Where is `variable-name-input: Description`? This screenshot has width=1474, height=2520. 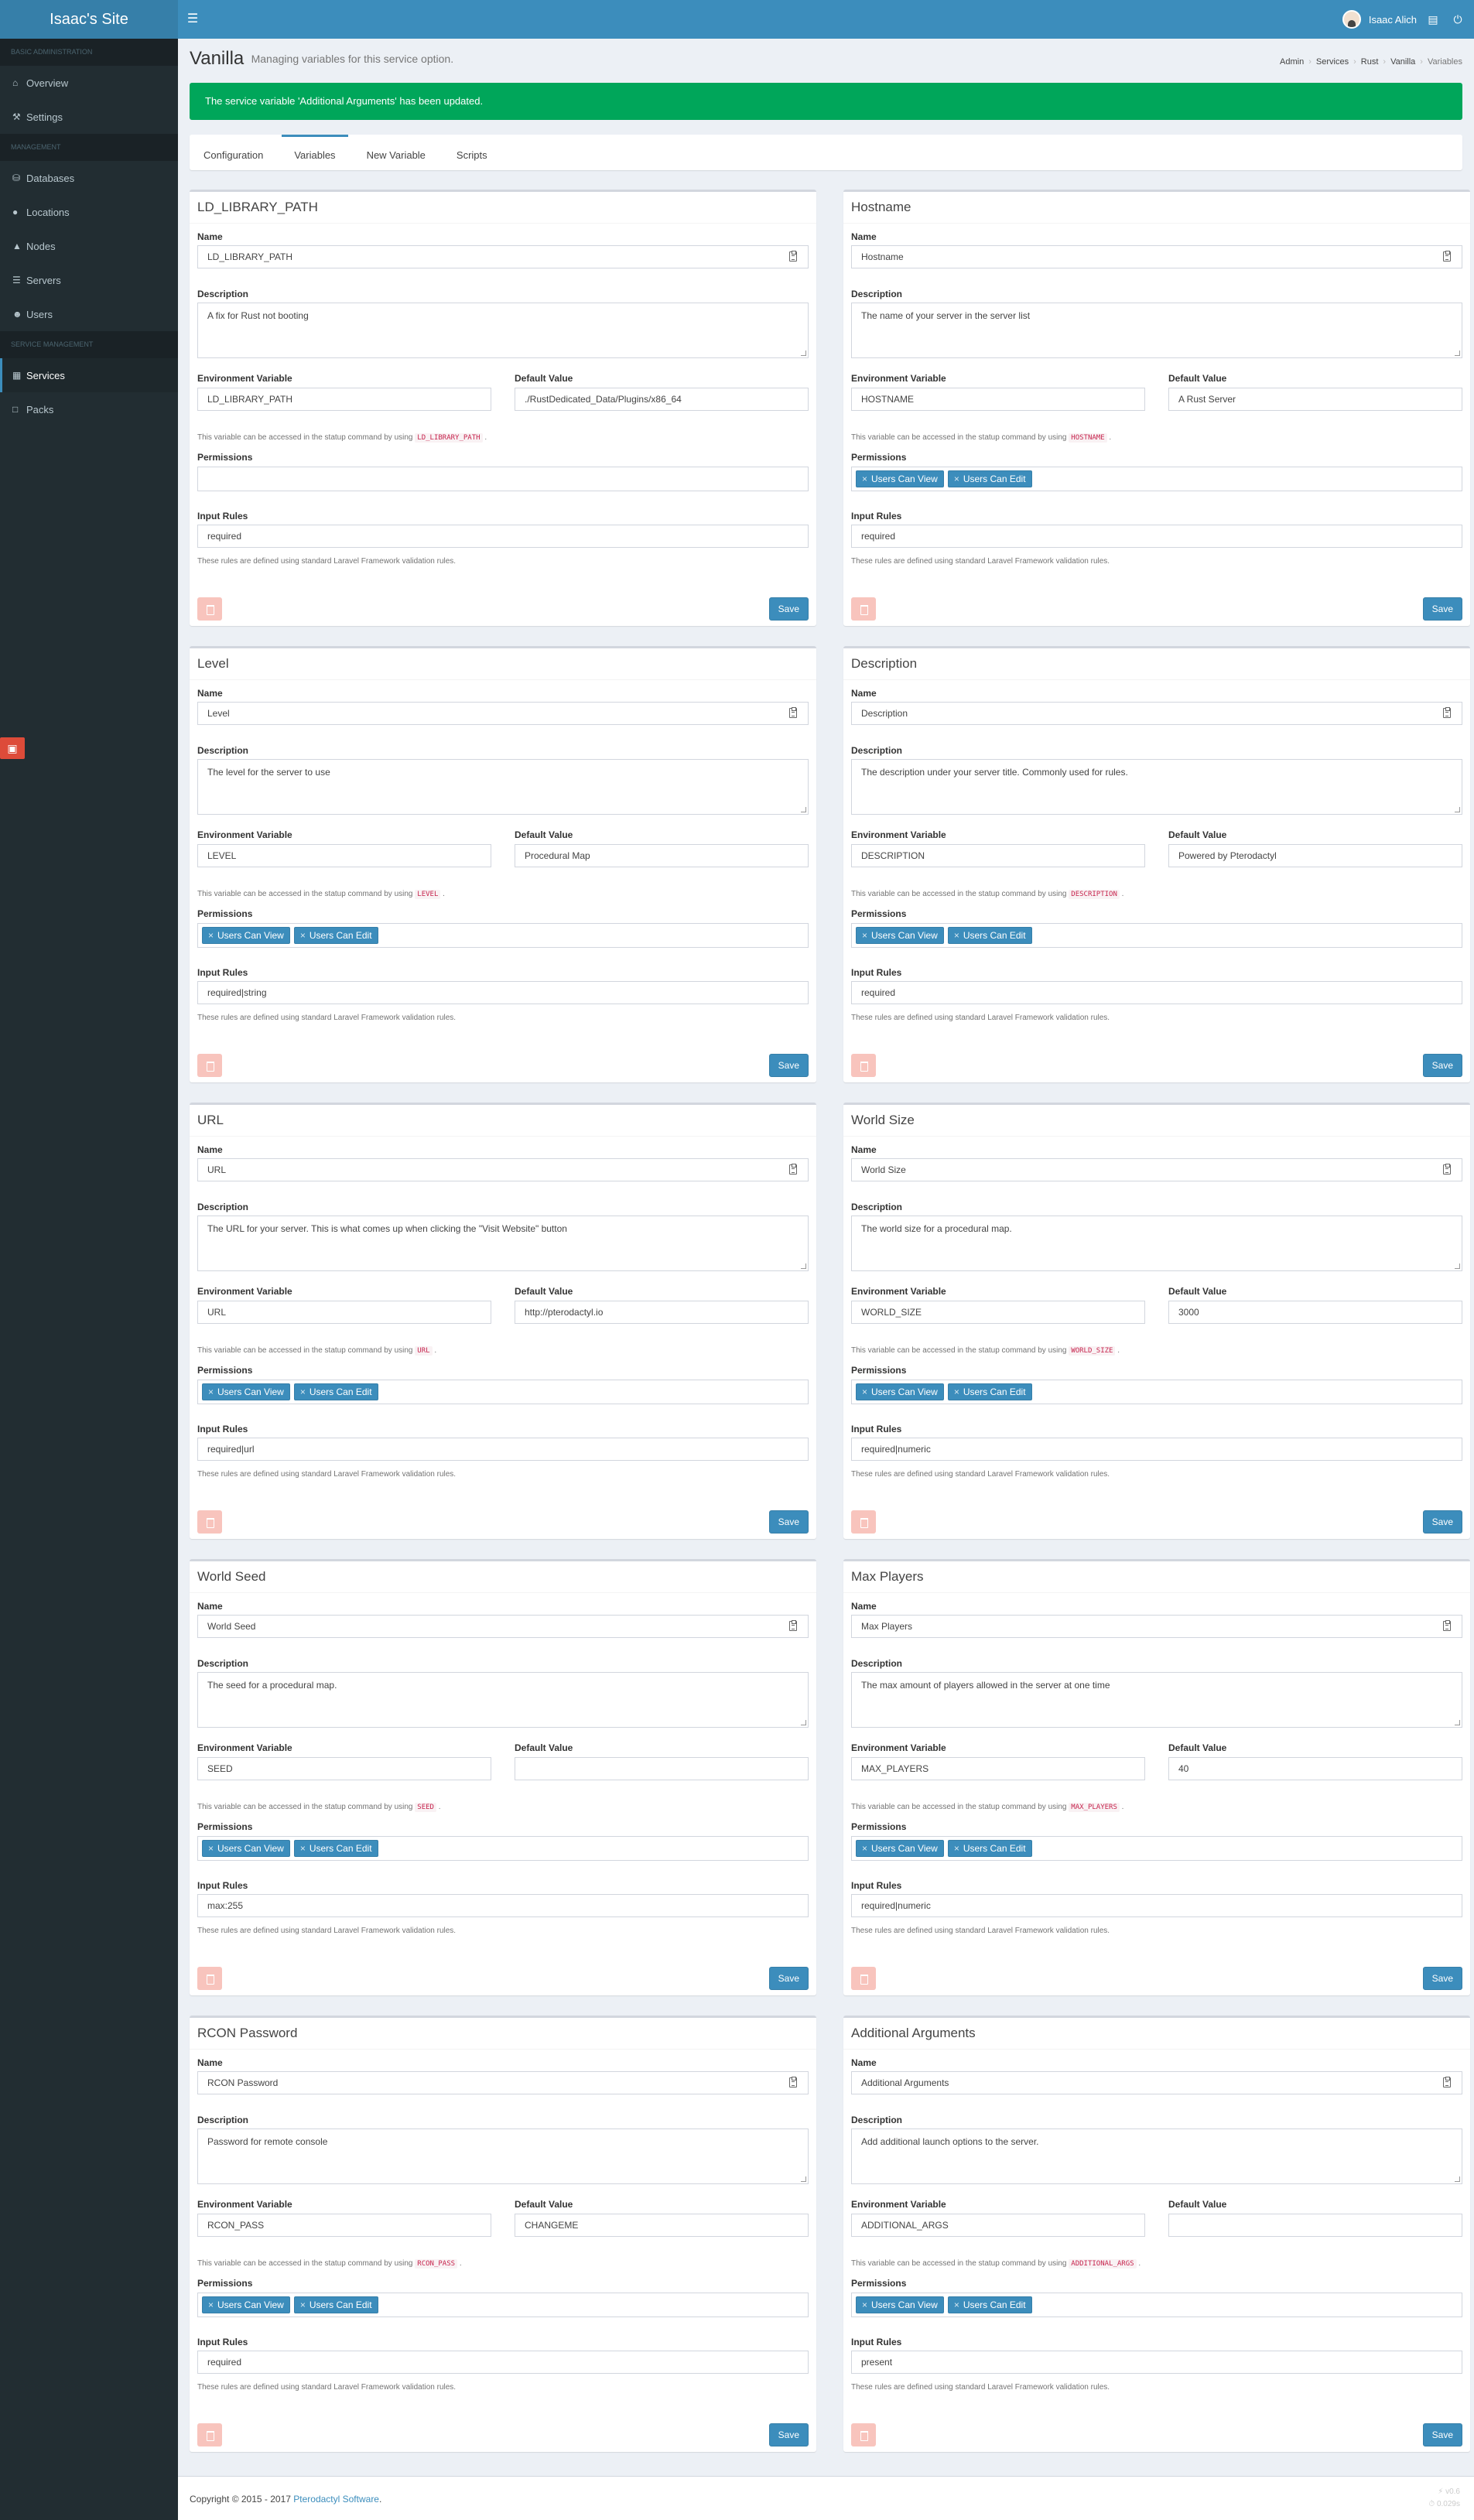
variable-name-input: Description is located at coordinates (1156, 713).